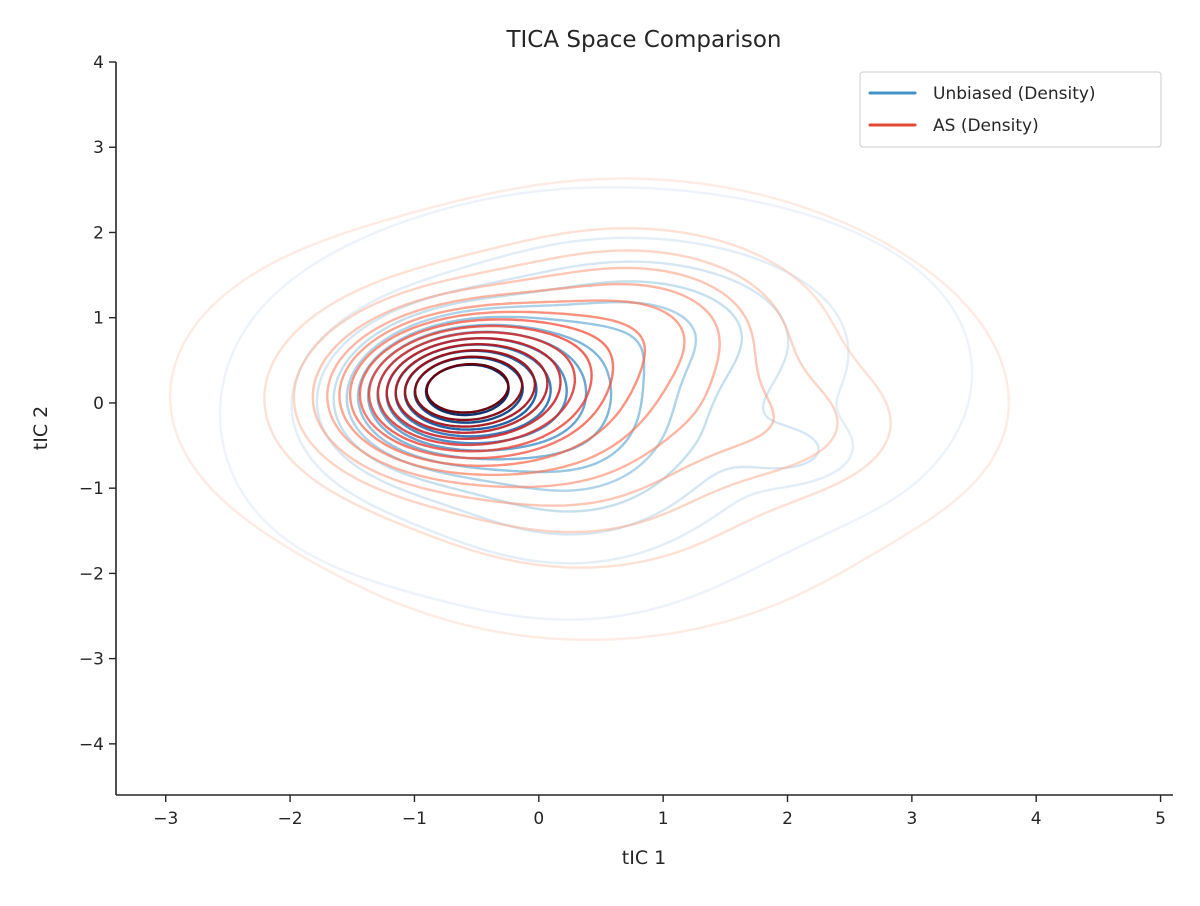 The height and width of the screenshot is (906, 1200). Describe the element at coordinates (98, 233) in the screenshot. I see `y-tick-label: 2` at that location.